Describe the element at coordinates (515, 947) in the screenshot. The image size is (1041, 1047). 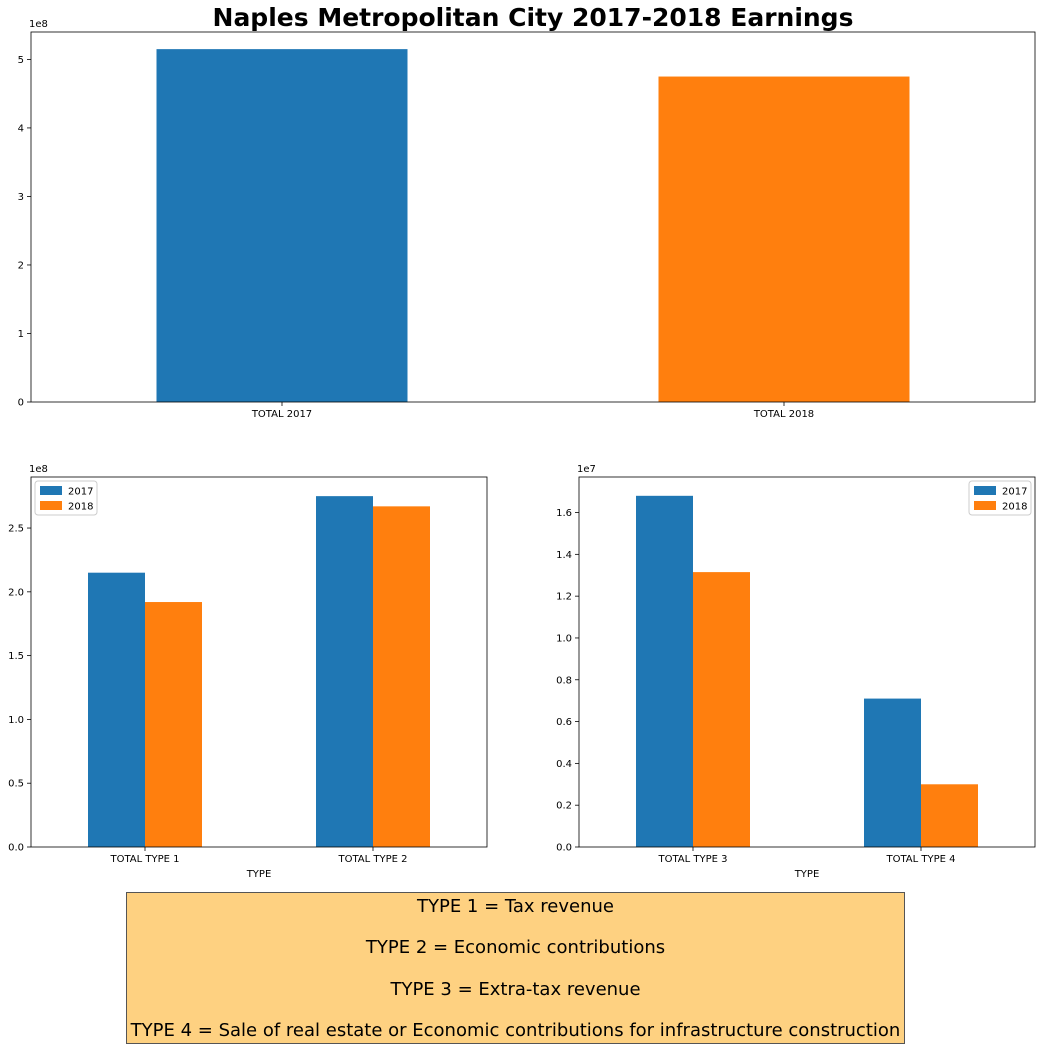
I see `type-note-2: TYPE 2 = Economic contributions` at that location.